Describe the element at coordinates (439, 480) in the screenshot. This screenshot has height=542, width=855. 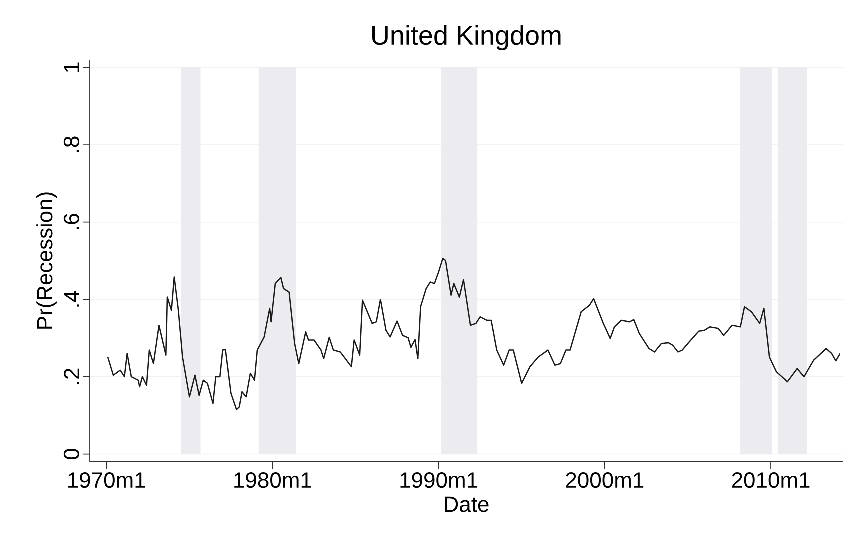
I see `x-tick-label: 1990m1` at that location.